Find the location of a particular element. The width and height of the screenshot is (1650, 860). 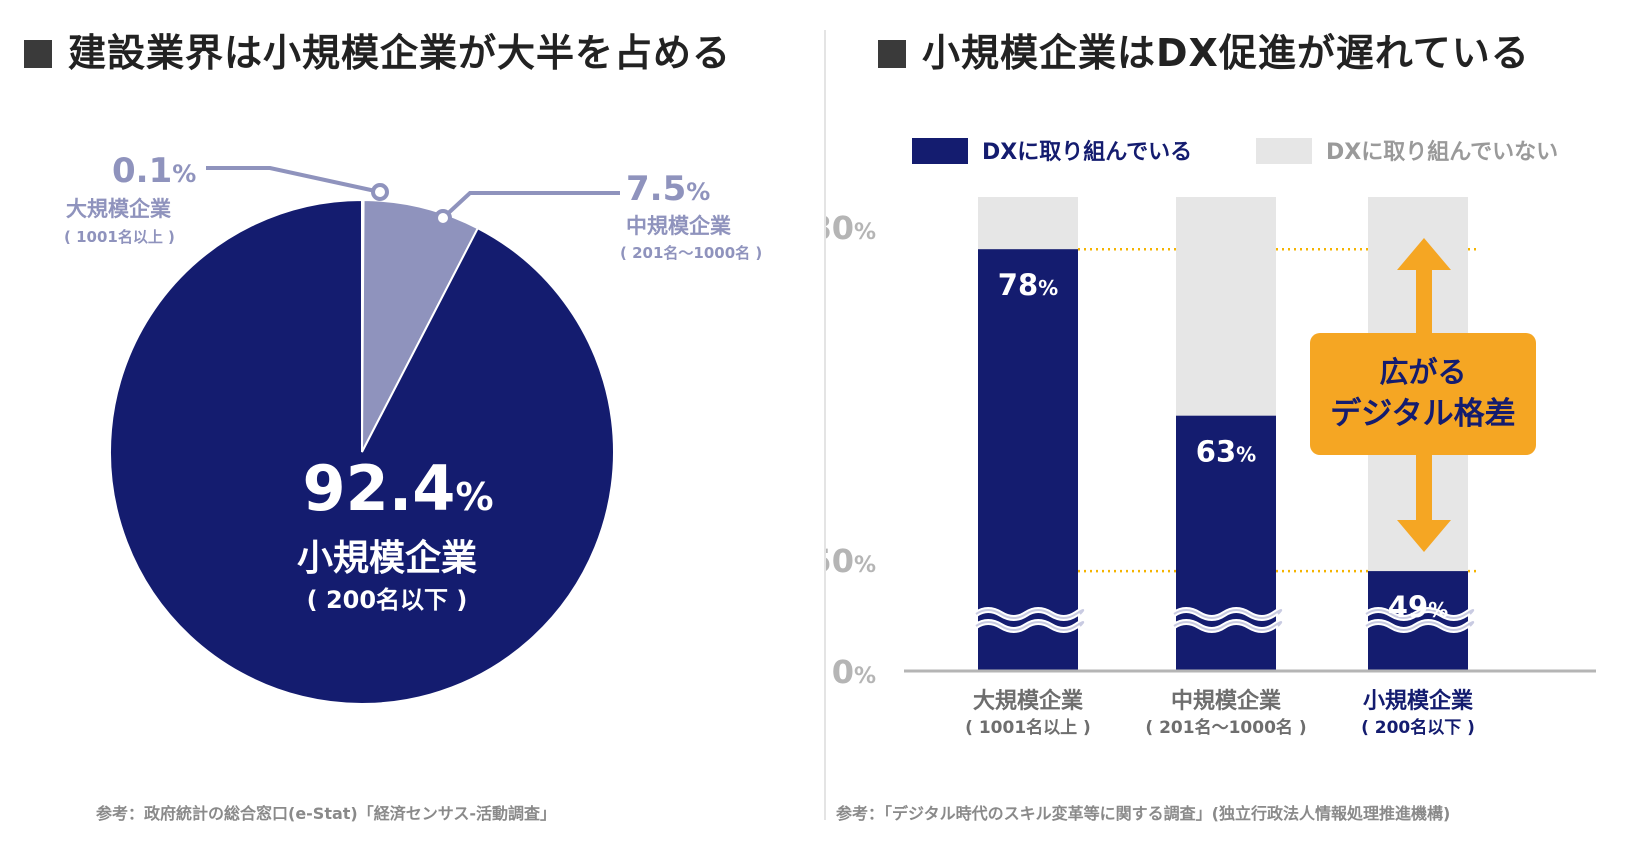

legend-label-no-dx: DXに取り組んでいない is located at coordinates (1442, 152).